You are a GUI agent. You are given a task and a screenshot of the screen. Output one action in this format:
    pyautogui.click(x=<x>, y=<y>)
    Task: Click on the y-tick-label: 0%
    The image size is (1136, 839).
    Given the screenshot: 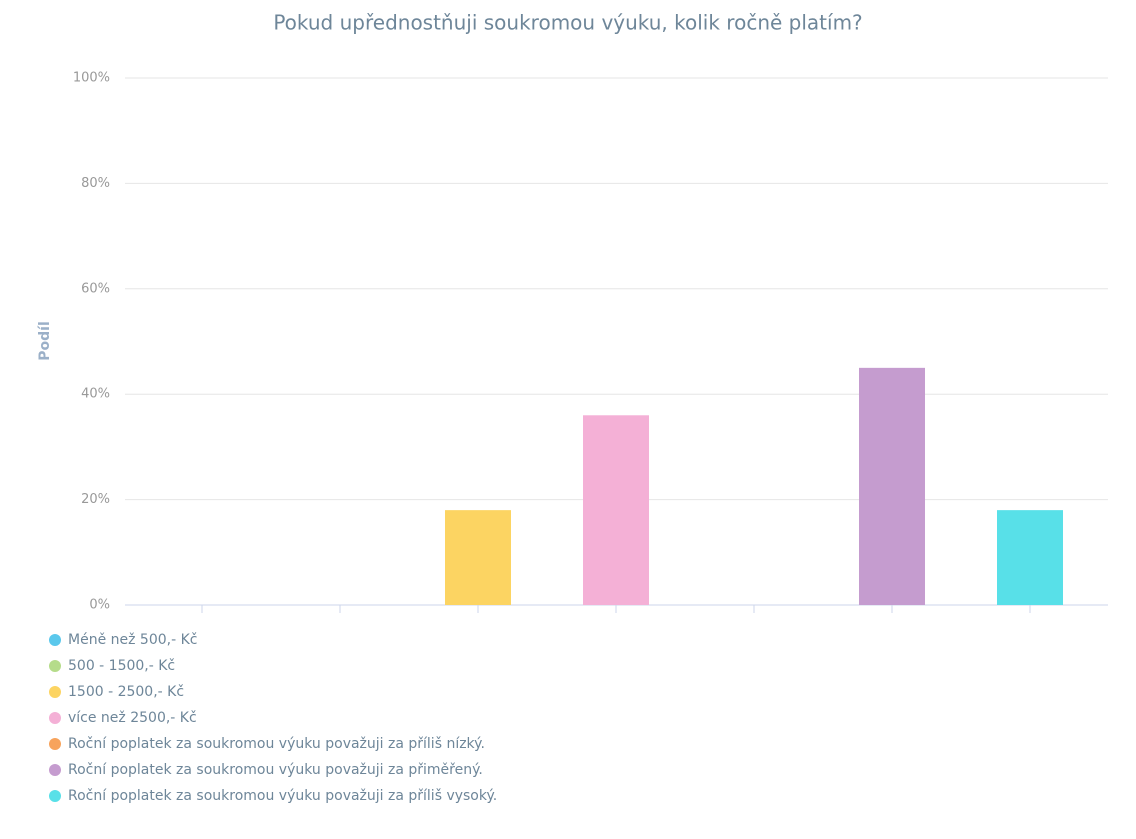 What is the action you would take?
    pyautogui.click(x=99, y=605)
    